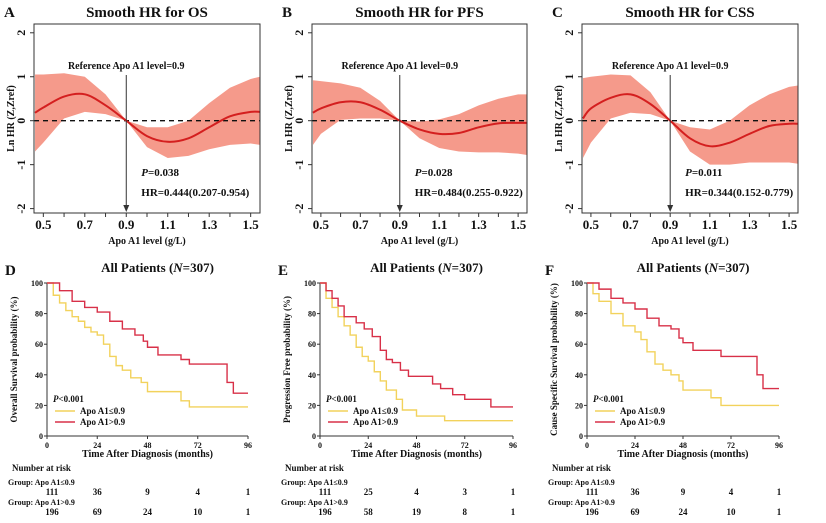 Image resolution: width=826 pixels, height=523 pixels. I want to click on x-tick-label: 24, so click(368, 445).